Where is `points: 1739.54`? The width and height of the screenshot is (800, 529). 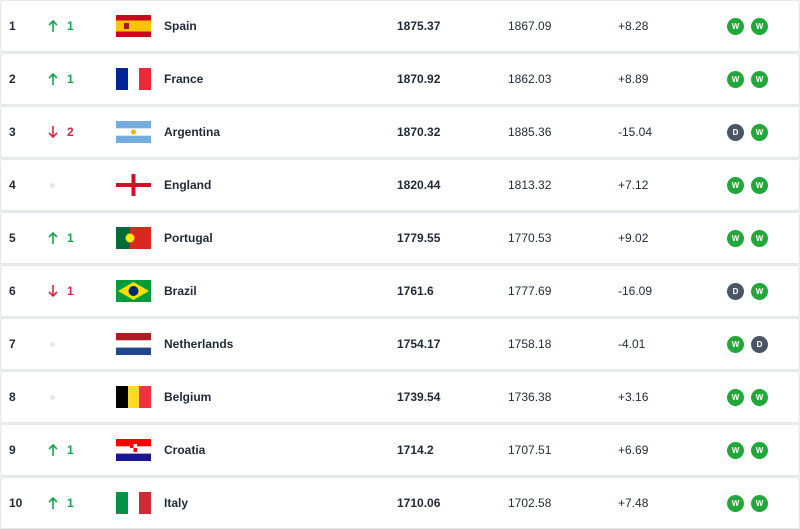 points: 1739.54 is located at coordinates (419, 397).